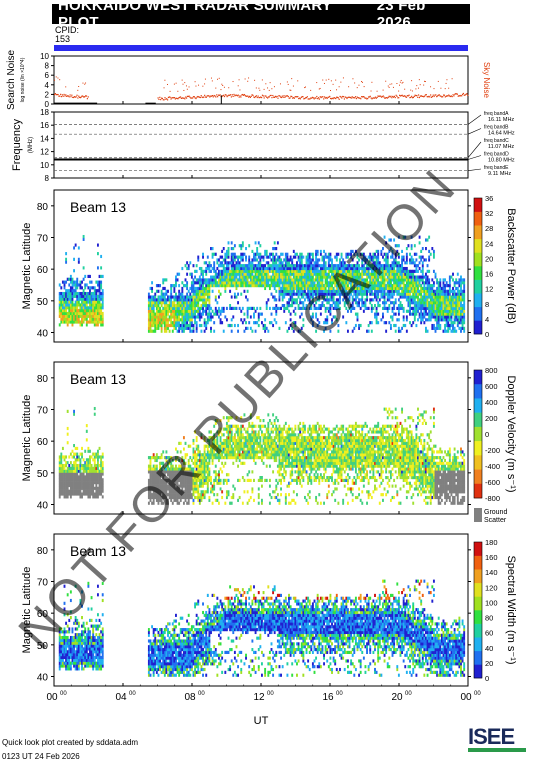 The height and width of the screenshot is (761, 536). I want to click on cpid-block: CPID: 153, so click(67, 35).